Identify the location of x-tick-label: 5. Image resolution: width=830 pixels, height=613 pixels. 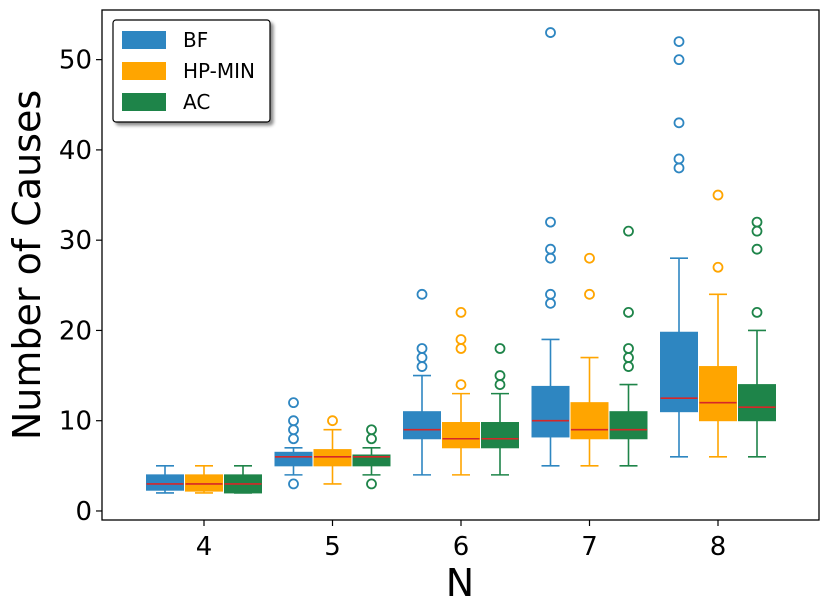
(332, 547).